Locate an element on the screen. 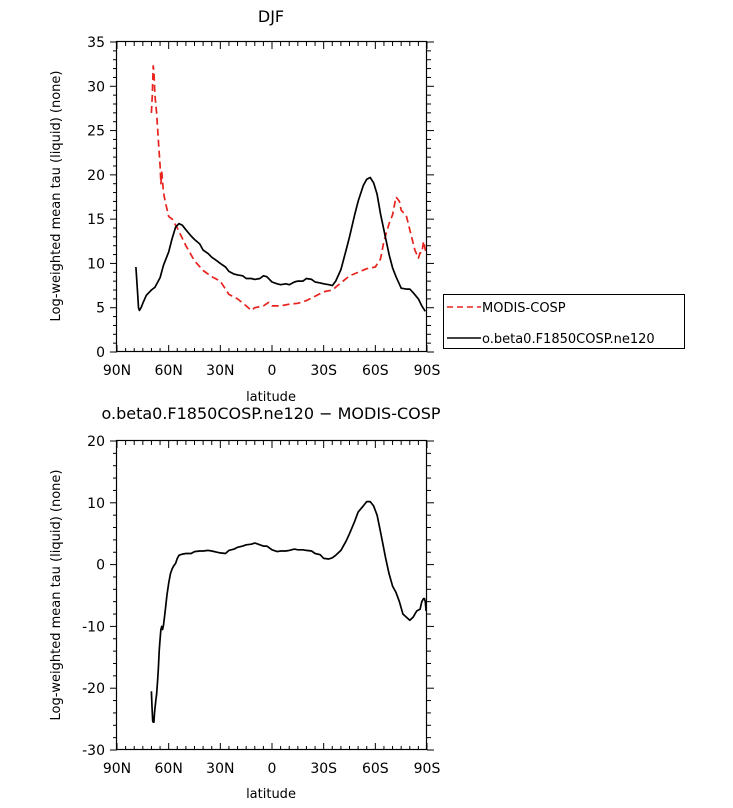 The width and height of the screenshot is (733, 808). bottom-xtick-label: 60S is located at coordinates (375, 769).